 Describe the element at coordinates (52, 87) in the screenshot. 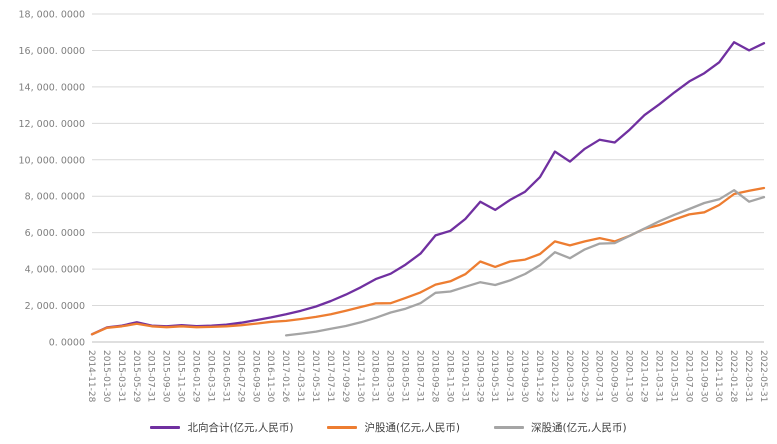

I see `y-tick-label: 14, 000. 0000` at that location.